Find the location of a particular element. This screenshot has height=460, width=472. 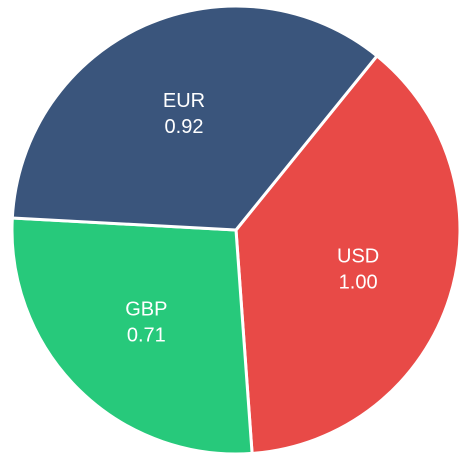

slice-category-label-gbp: GBP is located at coordinates (146, 309).